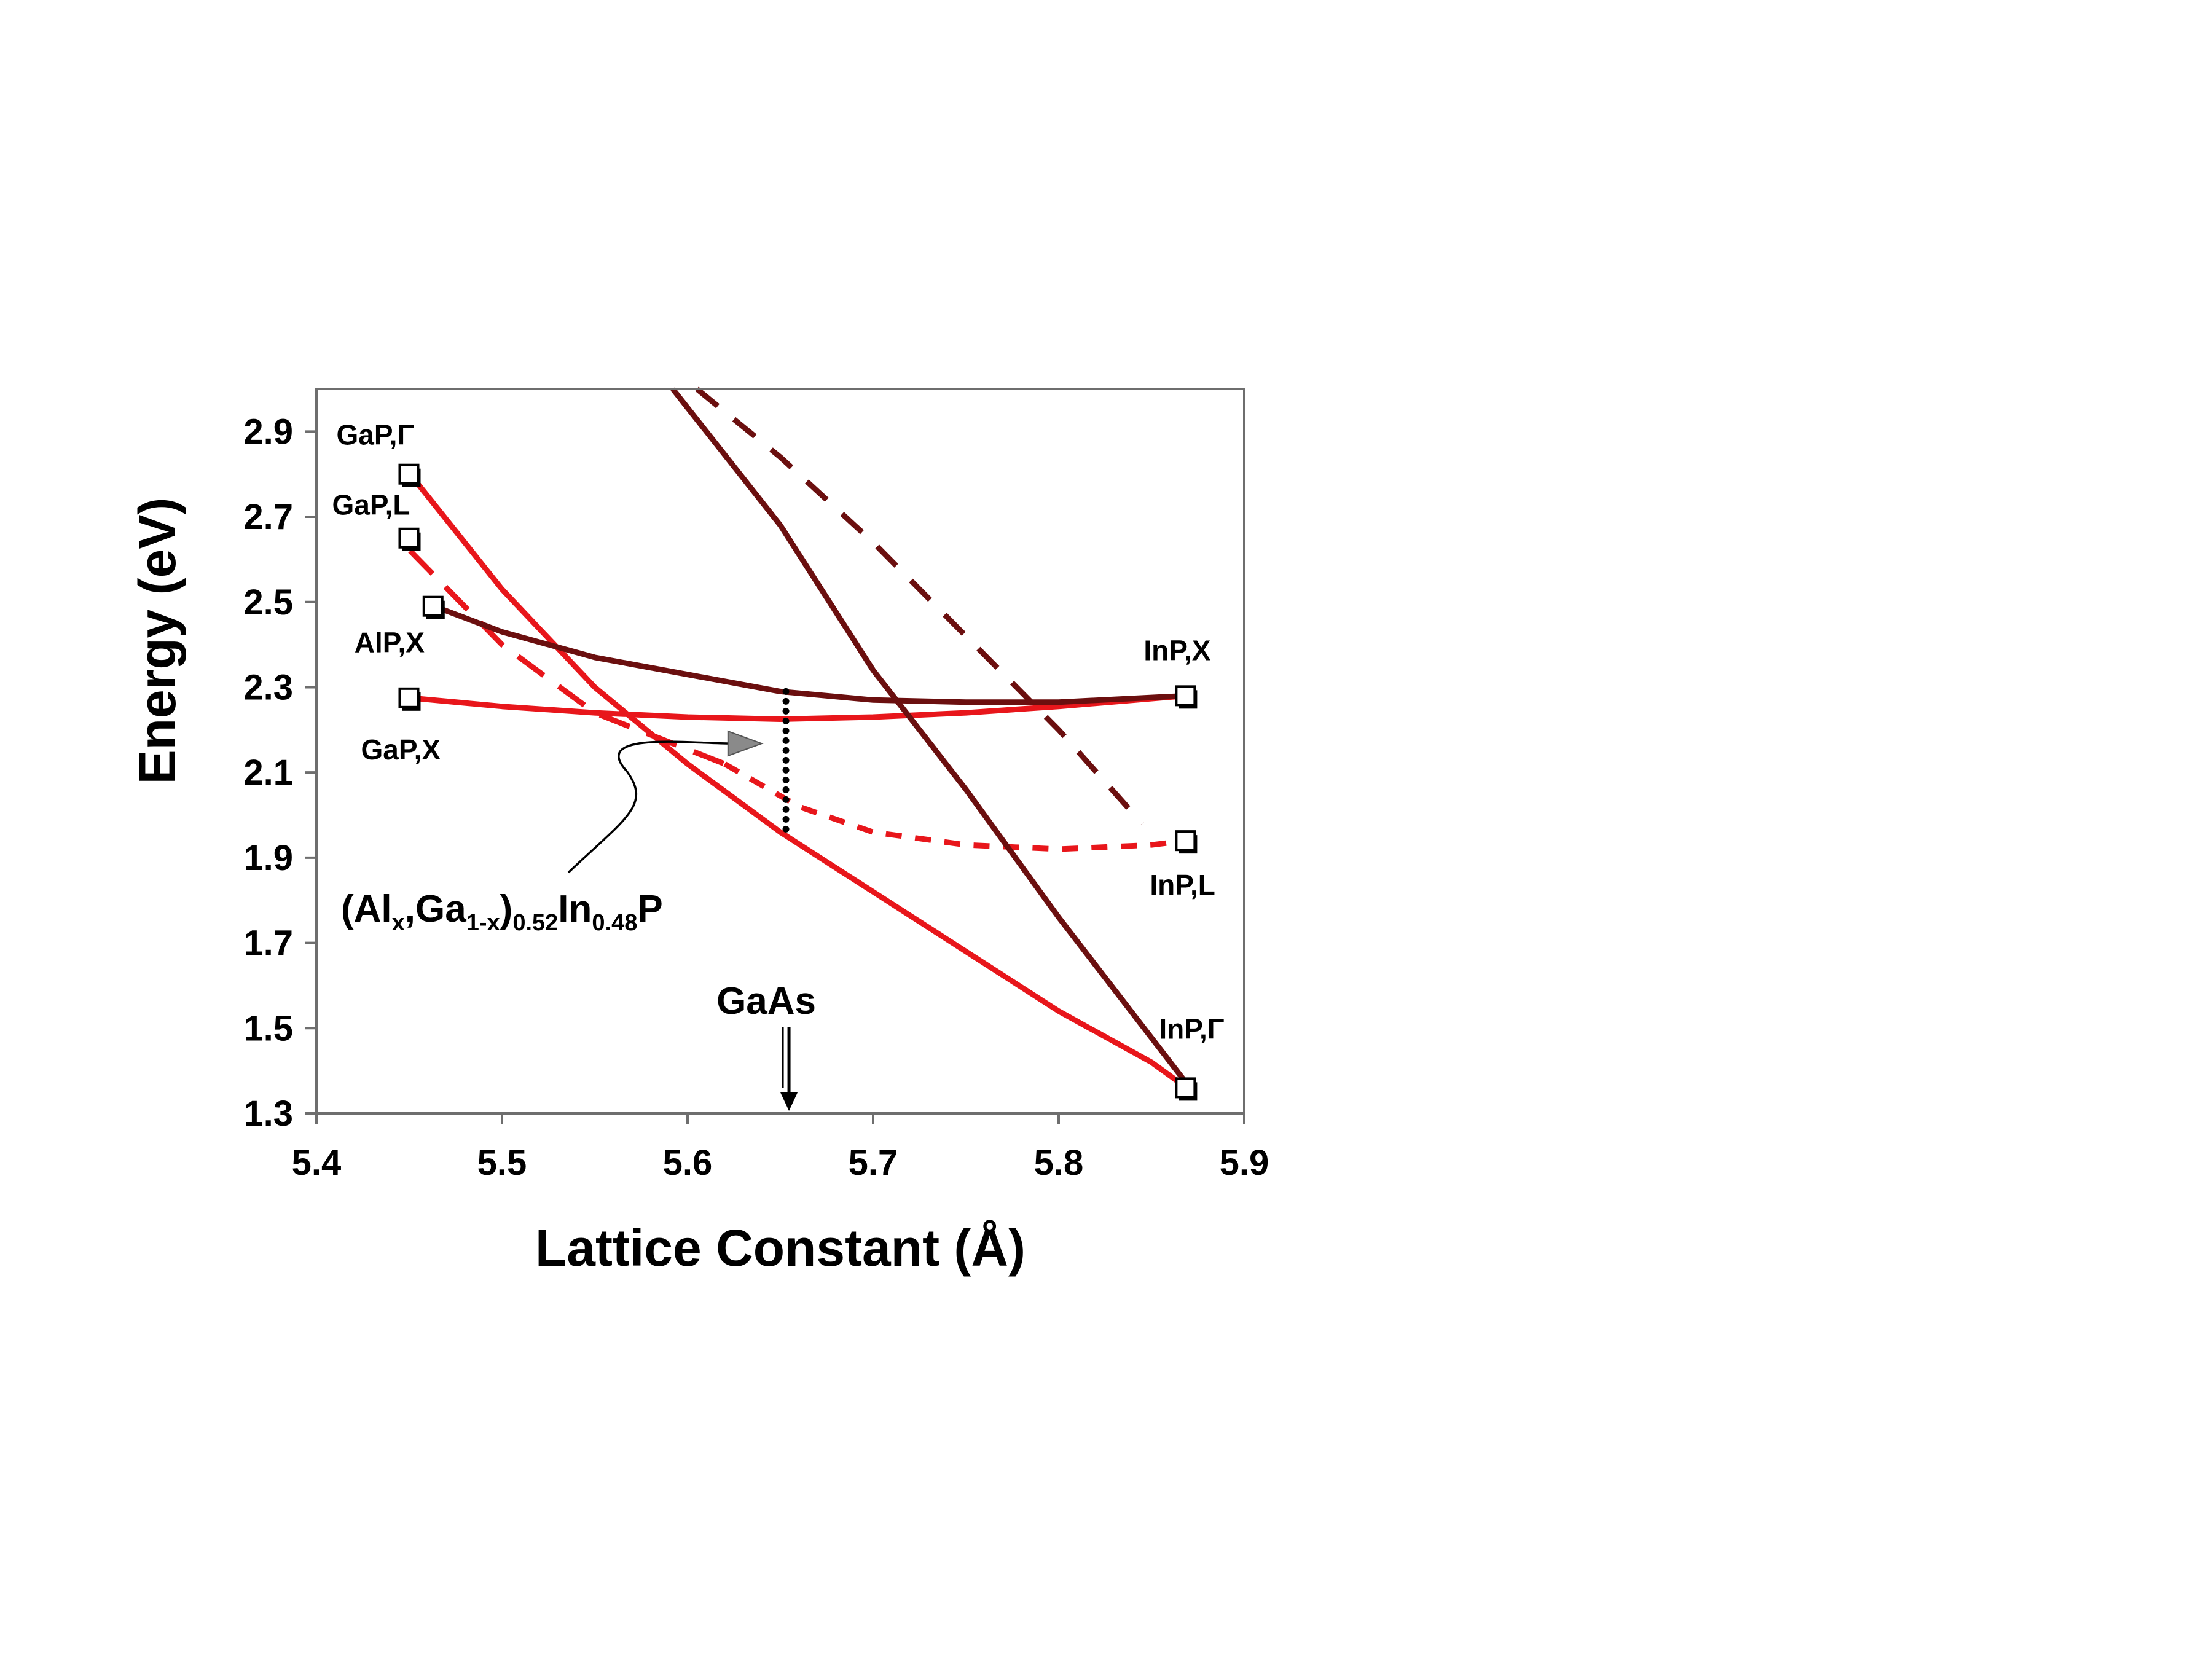 This screenshot has width=2212, height=1659. Describe the element at coordinates (366, 909) in the screenshot. I see `alloy-part: (Al` at that location.